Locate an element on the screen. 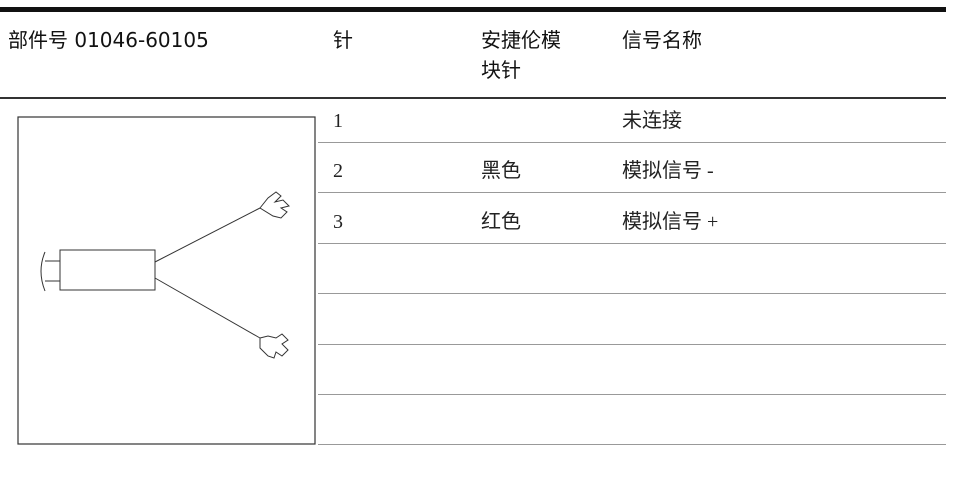 The width and height of the screenshot is (954, 494). header-rule is located at coordinates (473, 98).